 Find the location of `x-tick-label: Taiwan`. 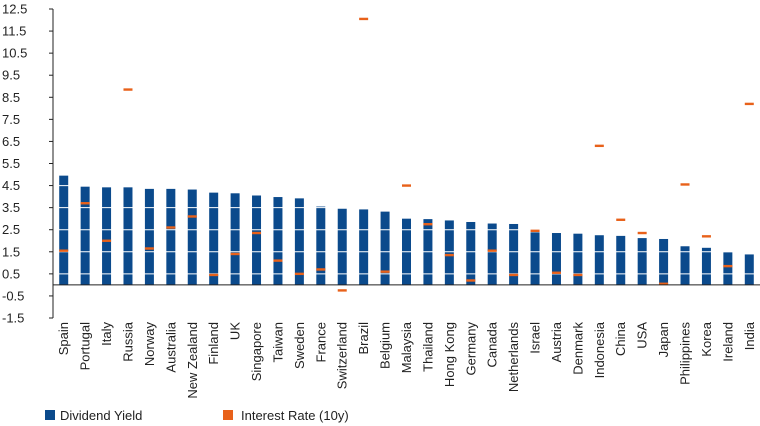

x-tick-label: Taiwan is located at coordinates (277, 342).